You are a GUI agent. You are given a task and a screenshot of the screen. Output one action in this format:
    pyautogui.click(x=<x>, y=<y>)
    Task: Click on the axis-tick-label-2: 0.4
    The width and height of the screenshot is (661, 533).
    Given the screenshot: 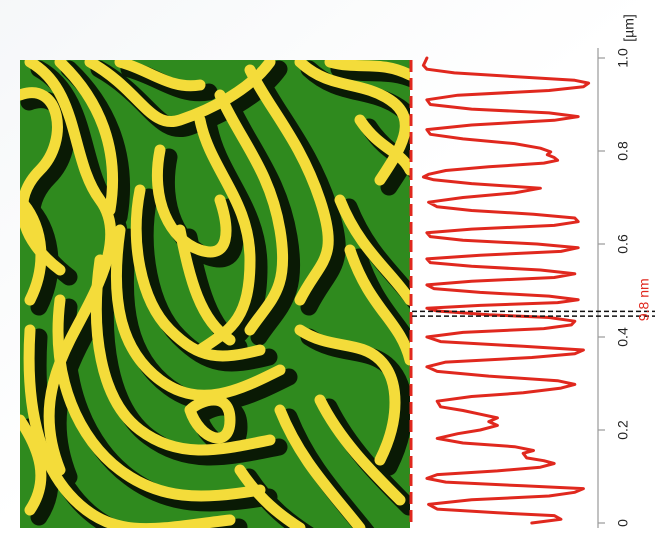 What is the action you would take?
    pyautogui.click(x=623, y=337)
    